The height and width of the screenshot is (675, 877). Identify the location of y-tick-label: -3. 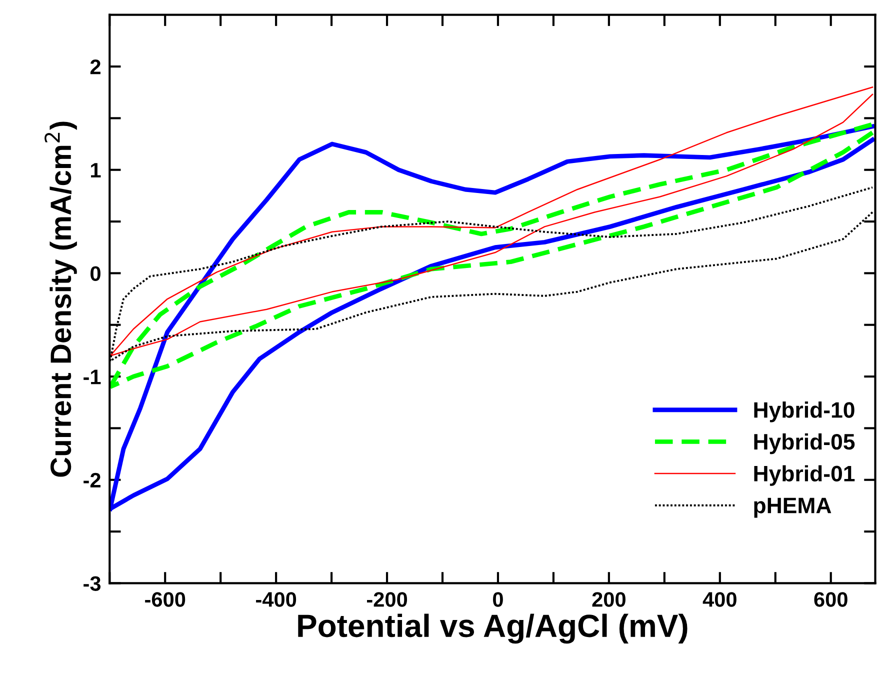
(92, 583).